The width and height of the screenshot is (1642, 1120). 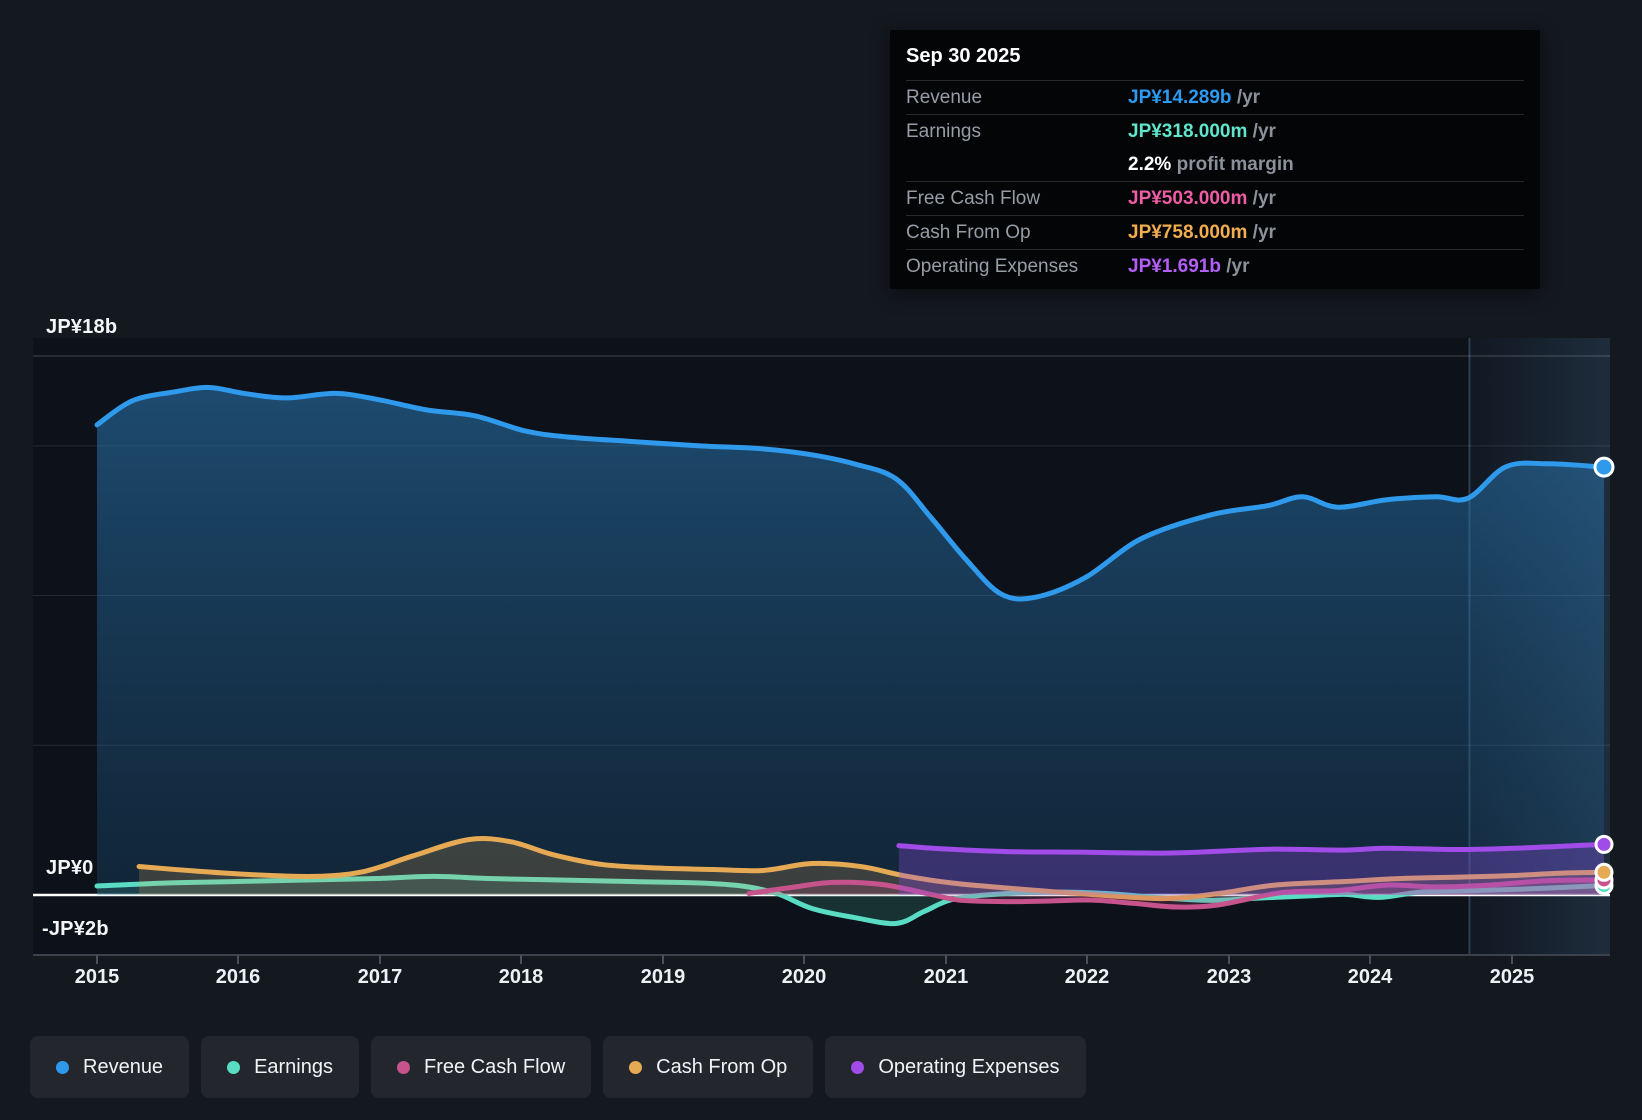 I want to click on x-tick-label: 2018, so click(x=521, y=977).